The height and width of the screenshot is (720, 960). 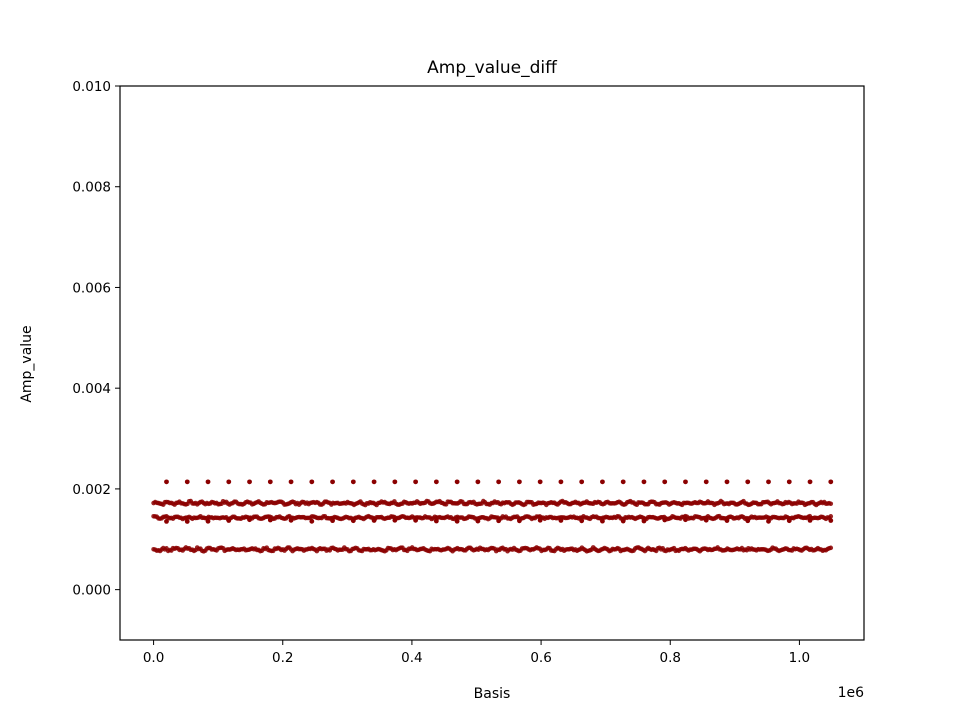 What do you see at coordinates (799, 658) in the screenshot?
I see `x-tick-label: 1.0` at bounding box center [799, 658].